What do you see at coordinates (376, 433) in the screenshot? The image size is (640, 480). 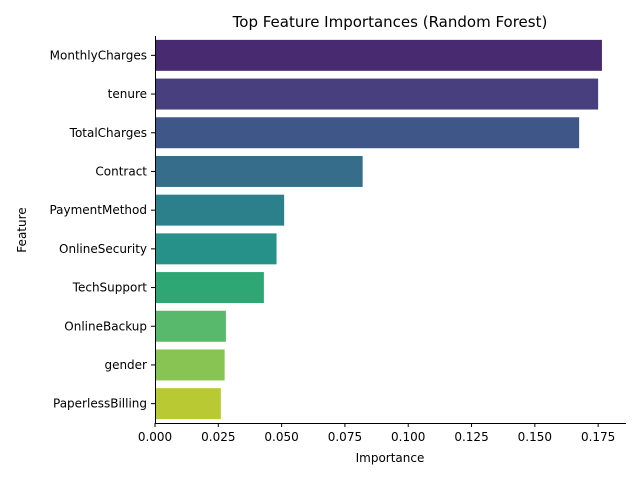 I see `x-axis-ticks: 0.000 0.025 0.050 0.075 0.100 0.125 0.150 0.175` at bounding box center [376, 433].